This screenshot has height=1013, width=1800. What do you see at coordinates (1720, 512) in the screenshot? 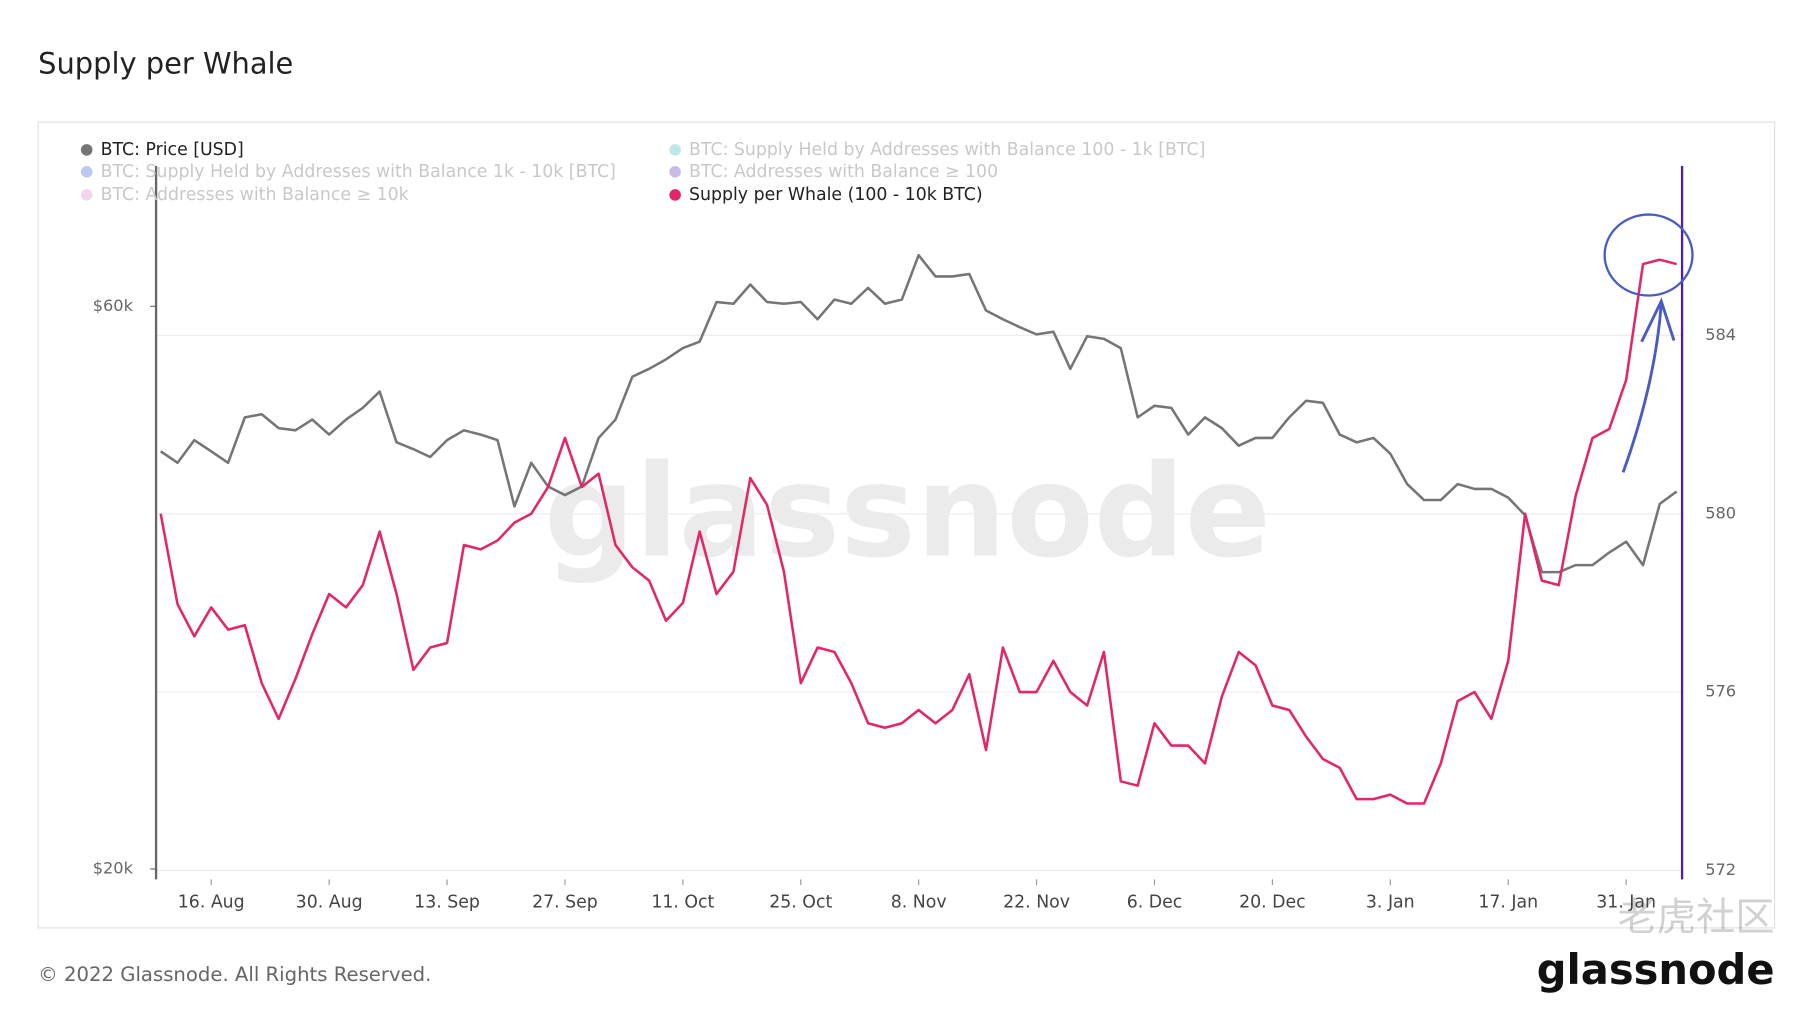
I see `y2-tick-label: 580` at bounding box center [1720, 512].